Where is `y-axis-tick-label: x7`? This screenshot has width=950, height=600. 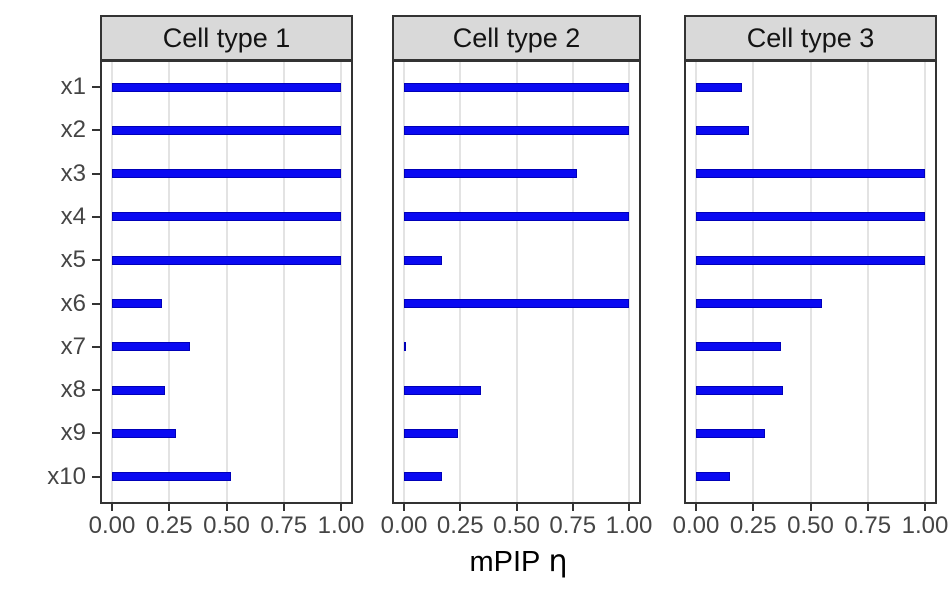 y-axis-tick-label: x7 is located at coordinates (73, 346).